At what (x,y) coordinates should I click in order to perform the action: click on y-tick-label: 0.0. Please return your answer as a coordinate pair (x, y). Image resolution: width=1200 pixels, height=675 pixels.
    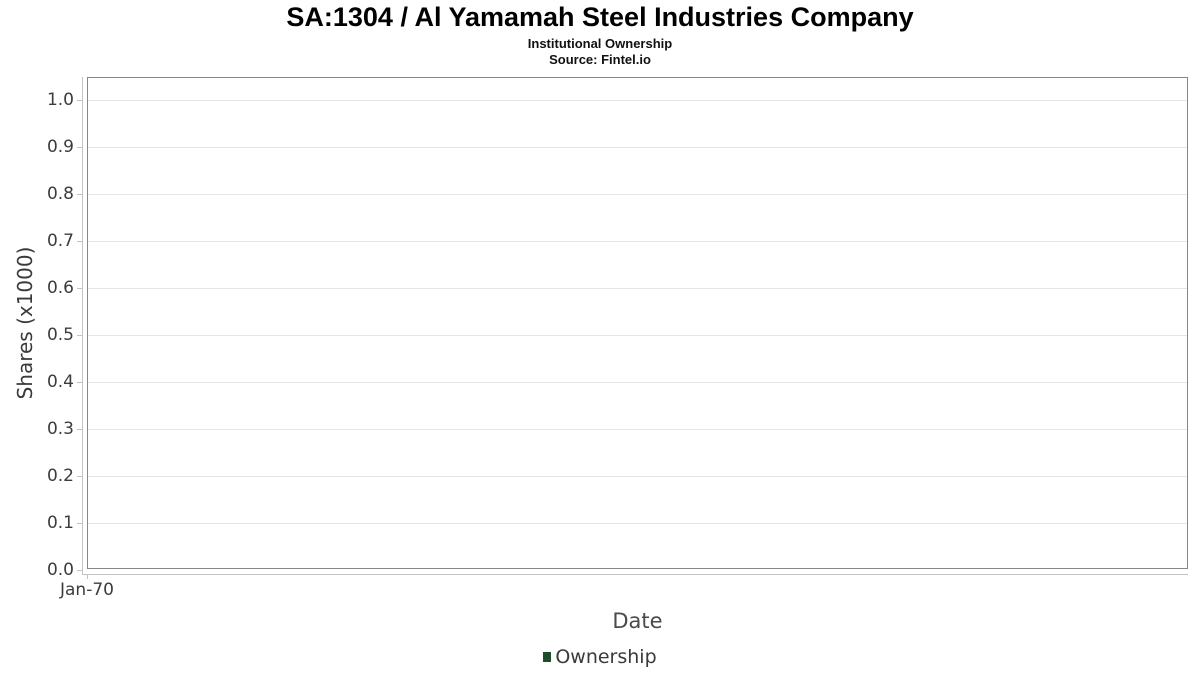
    Looking at the image, I should click on (60, 570).